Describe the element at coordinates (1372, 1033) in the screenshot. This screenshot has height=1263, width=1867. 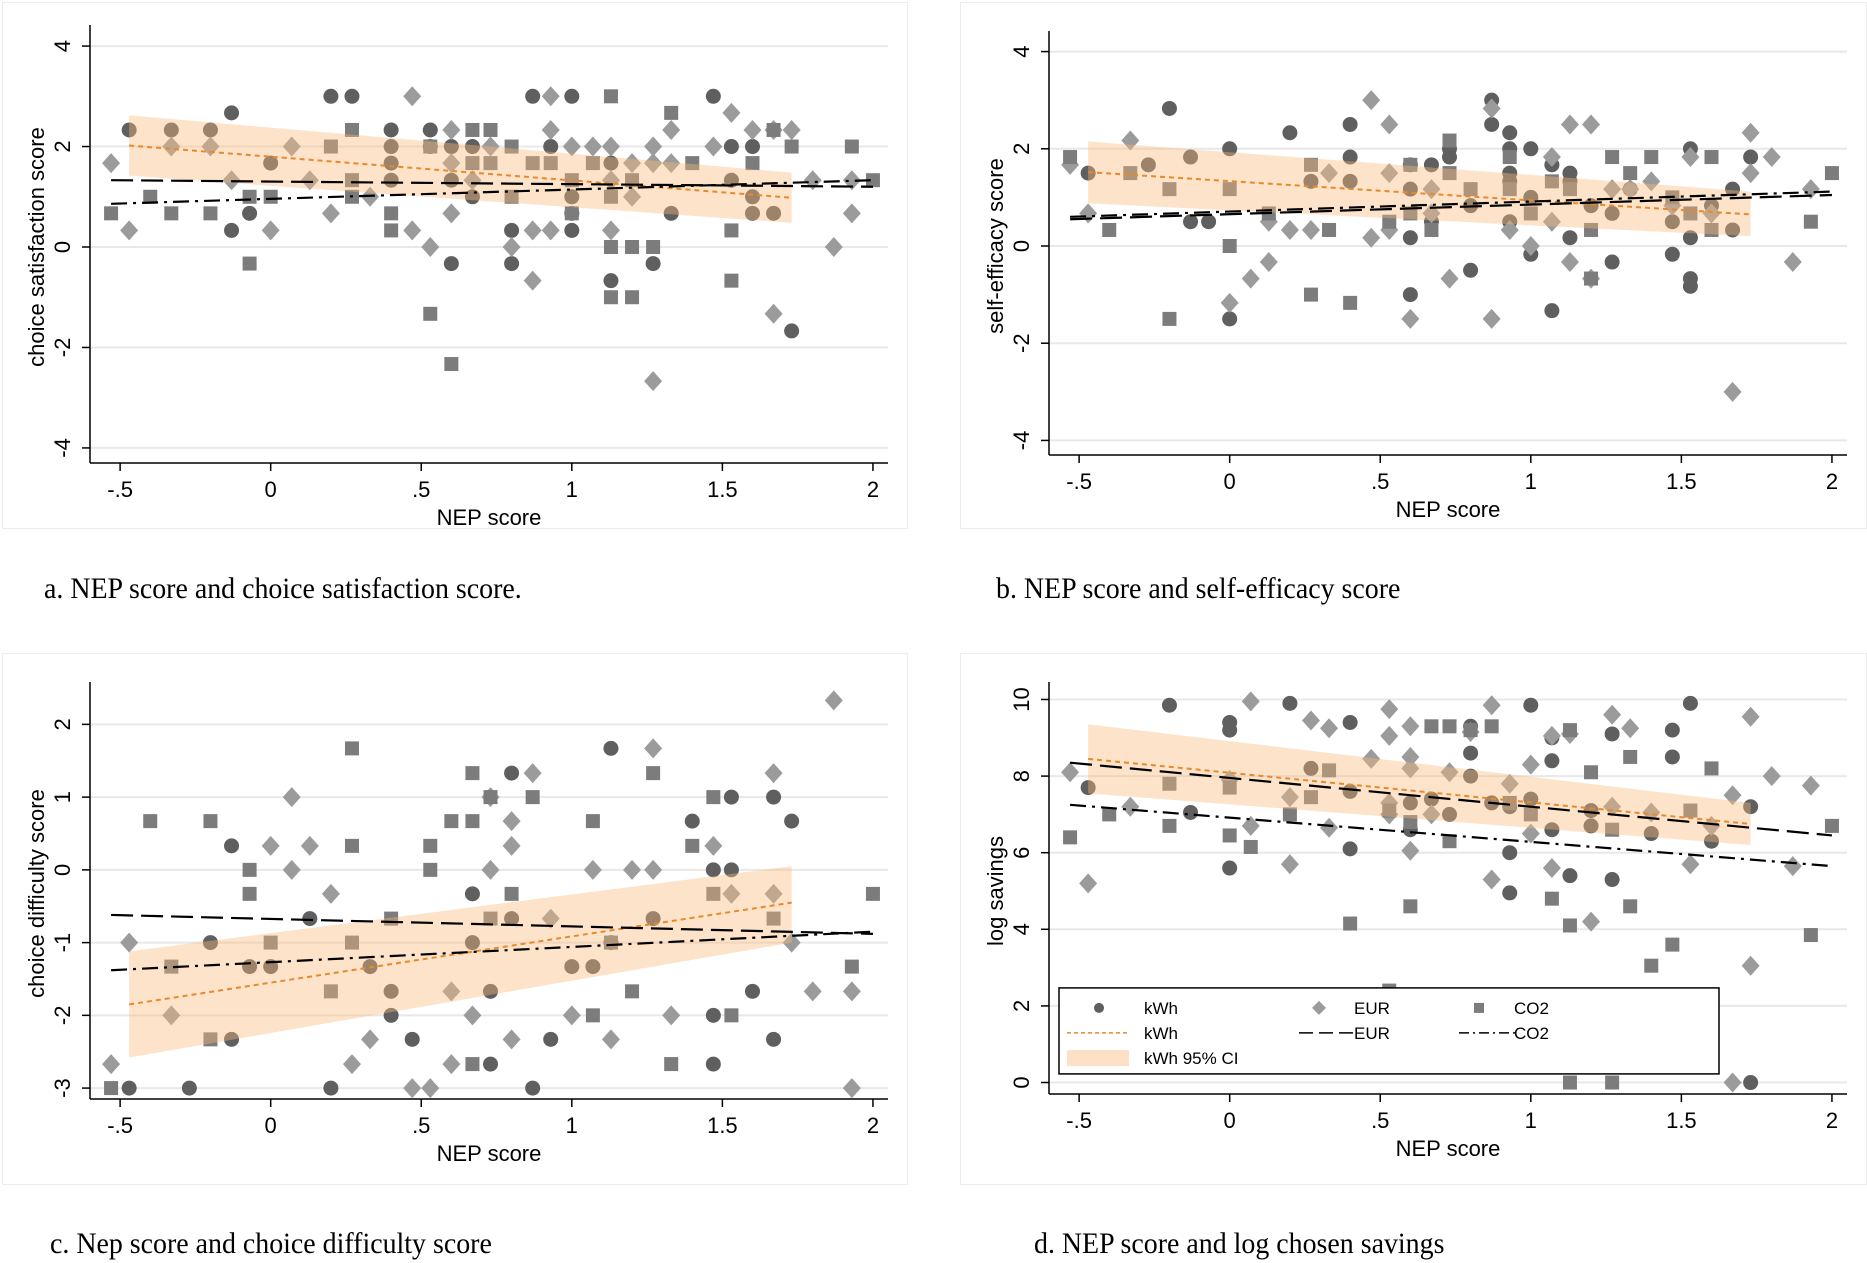
I see `legend-label: EUR` at that location.